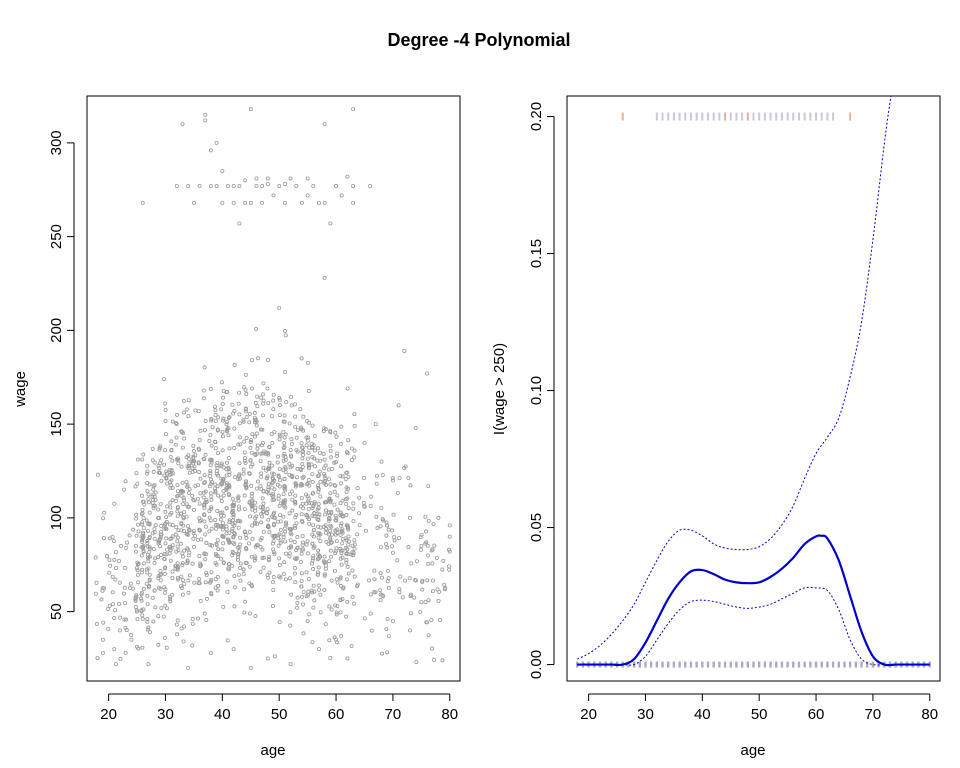 The height and width of the screenshot is (768, 960). I want to click on right-x-tick-label: 20, so click(588, 714).